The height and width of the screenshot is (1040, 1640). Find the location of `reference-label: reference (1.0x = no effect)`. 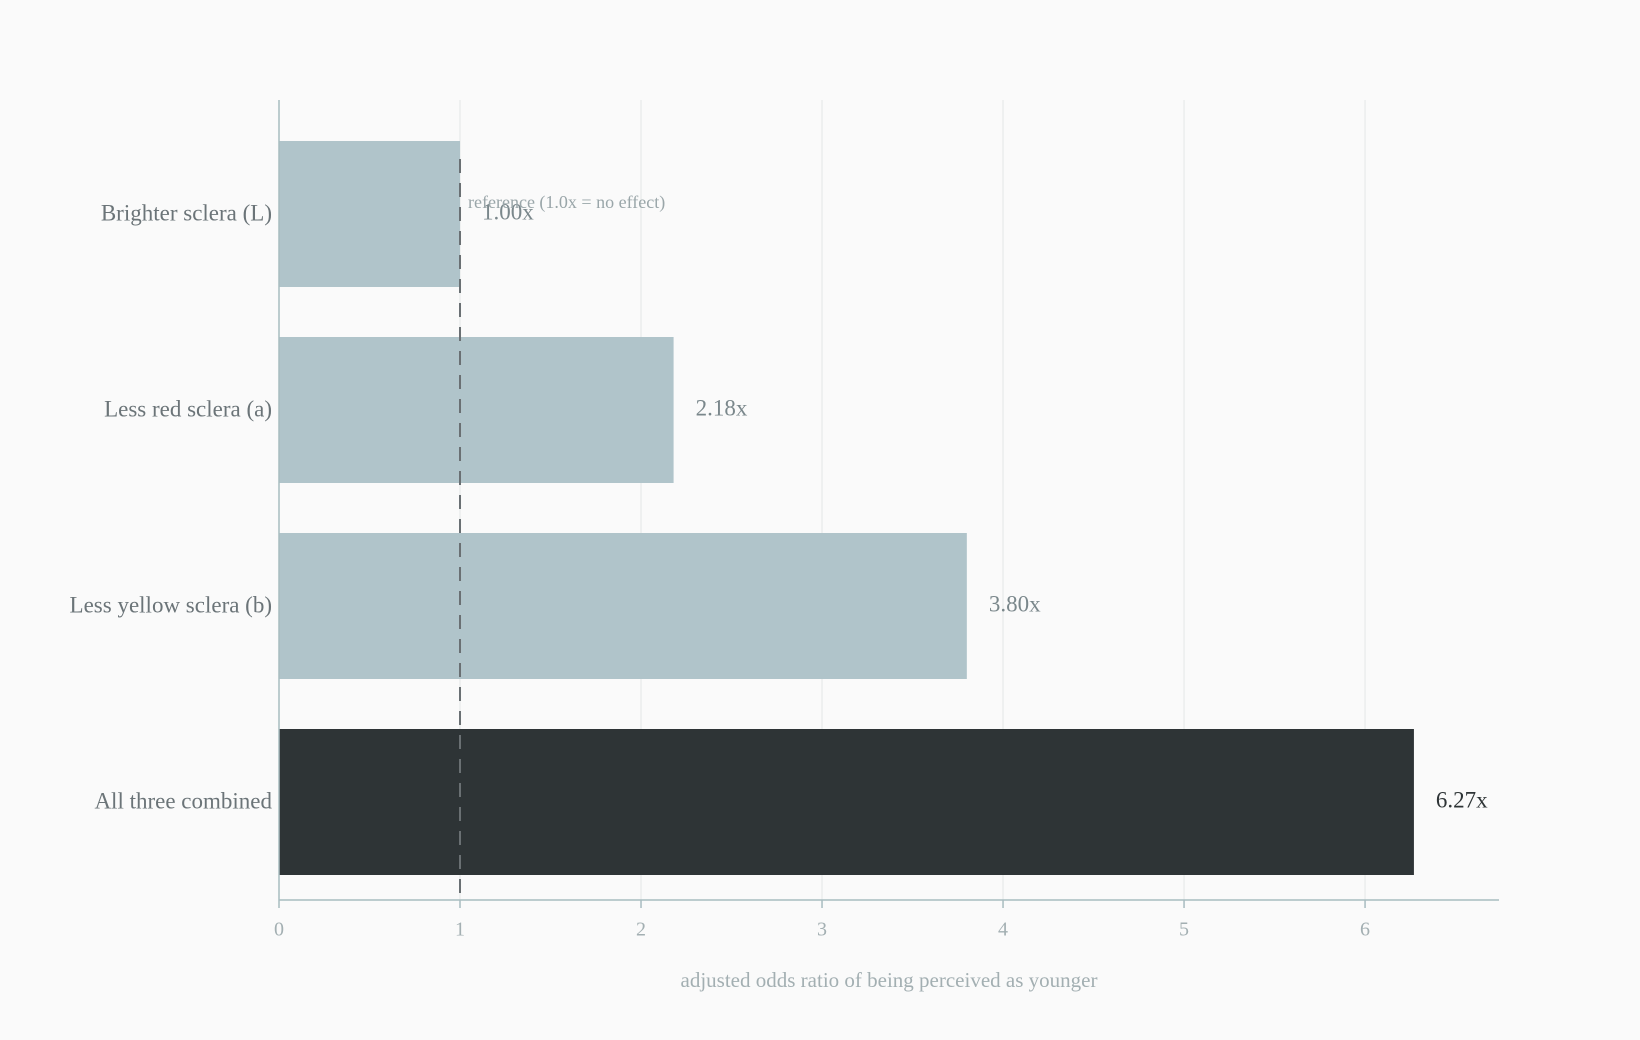

reference-label: reference (1.0x = no effect) is located at coordinates (566, 202).